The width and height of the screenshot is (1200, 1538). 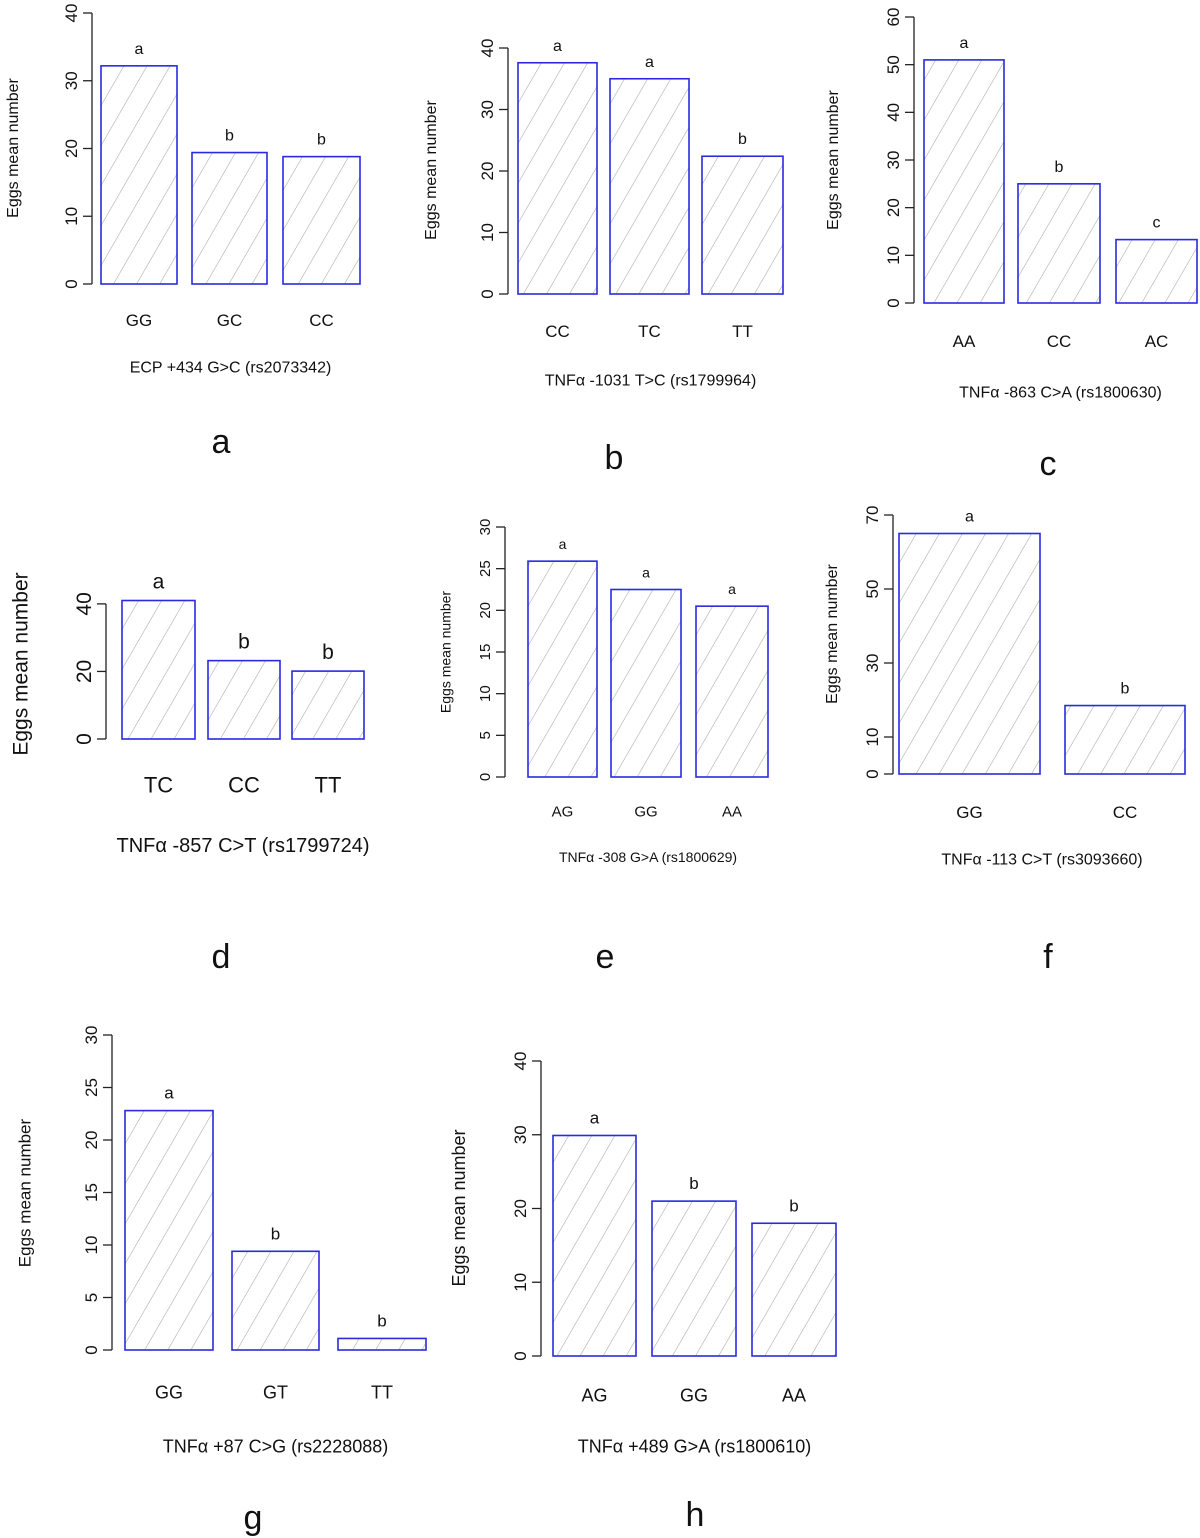 What do you see at coordinates (253, 1518) in the screenshot?
I see `panel-label: g` at bounding box center [253, 1518].